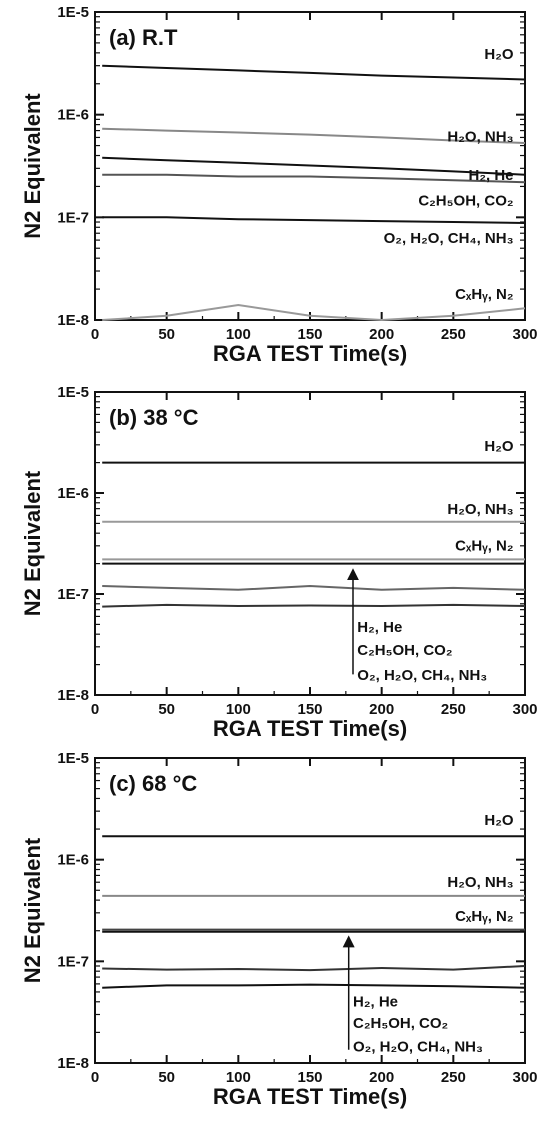 This screenshot has width=552, height=1121. Describe the element at coordinates (143, 37) in the screenshot. I see `panel-title: (a) R.T` at that location.